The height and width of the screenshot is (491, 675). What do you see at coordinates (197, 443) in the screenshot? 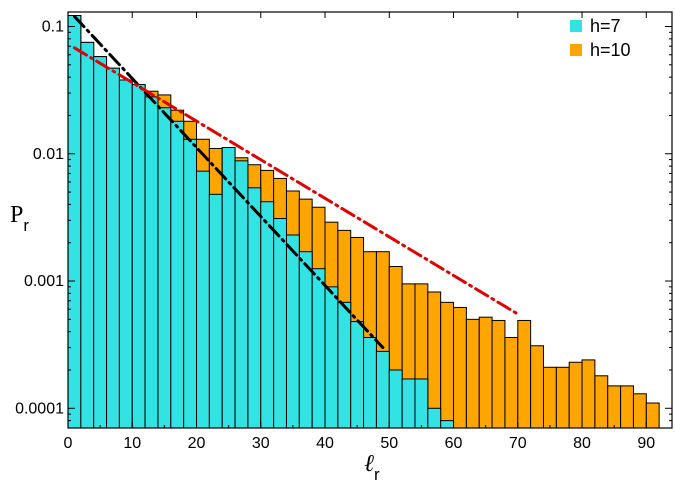
I see `x-tick-label-20: 20` at bounding box center [197, 443].